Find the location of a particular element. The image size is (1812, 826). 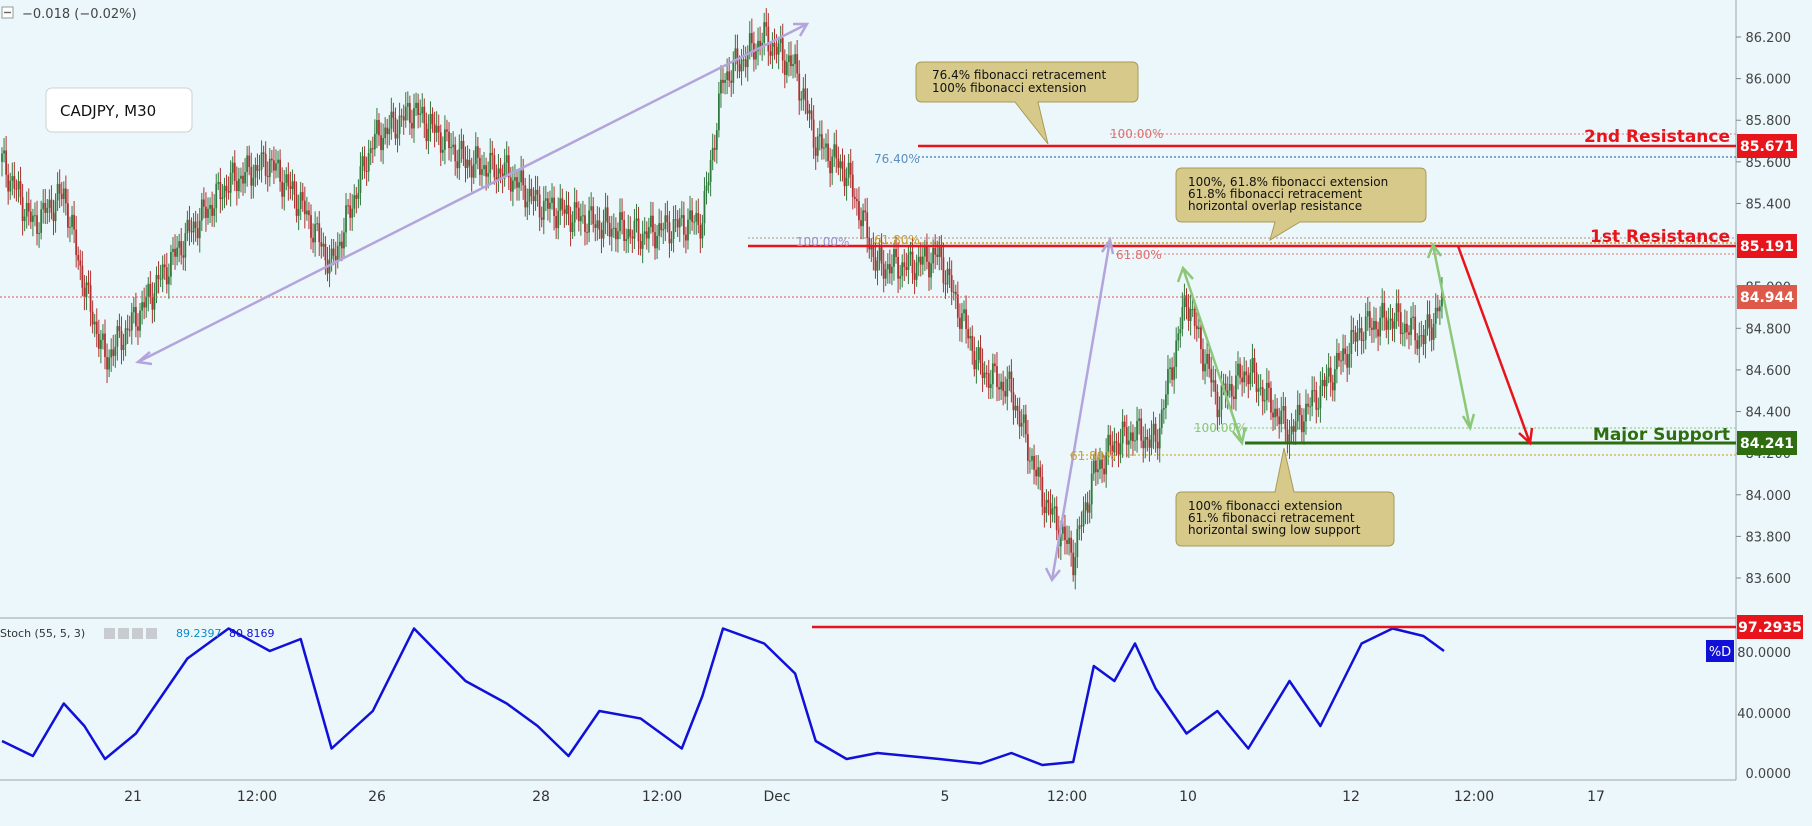

symbol-box: CADJPY, M30 is located at coordinates (119, 110).